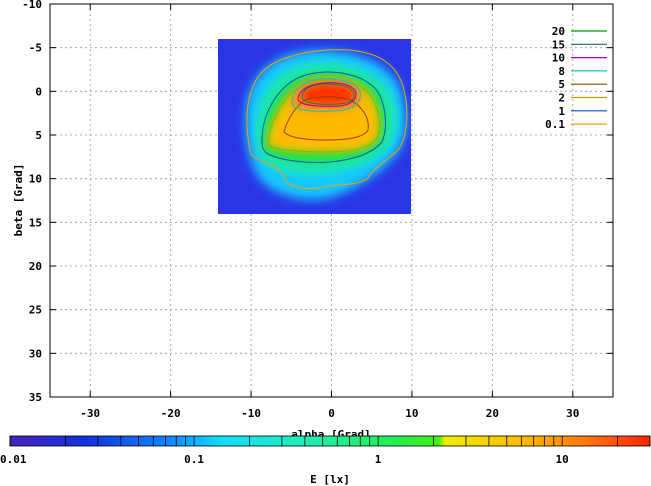 This screenshot has width=651, height=486. What do you see at coordinates (171, 413) in the screenshot?
I see `x-tick-label: -20` at bounding box center [171, 413].